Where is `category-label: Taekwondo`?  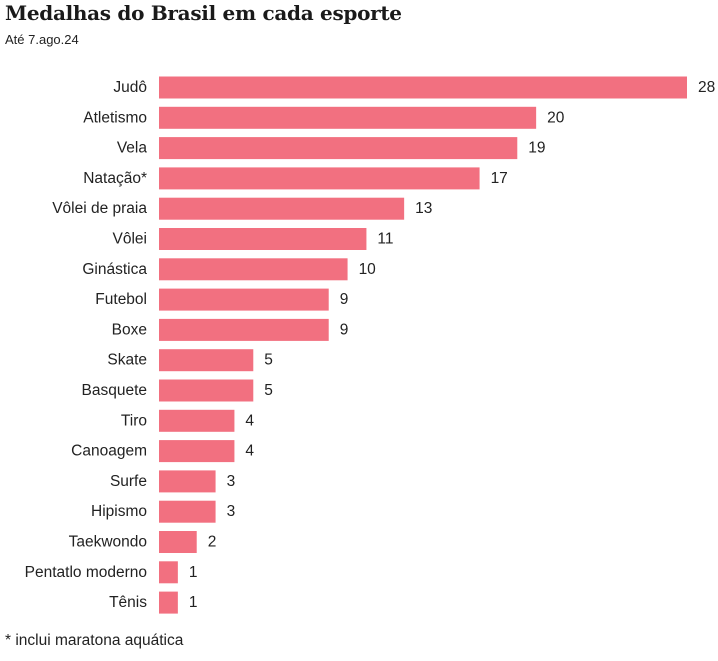 category-label: Taekwondo is located at coordinates (108, 542).